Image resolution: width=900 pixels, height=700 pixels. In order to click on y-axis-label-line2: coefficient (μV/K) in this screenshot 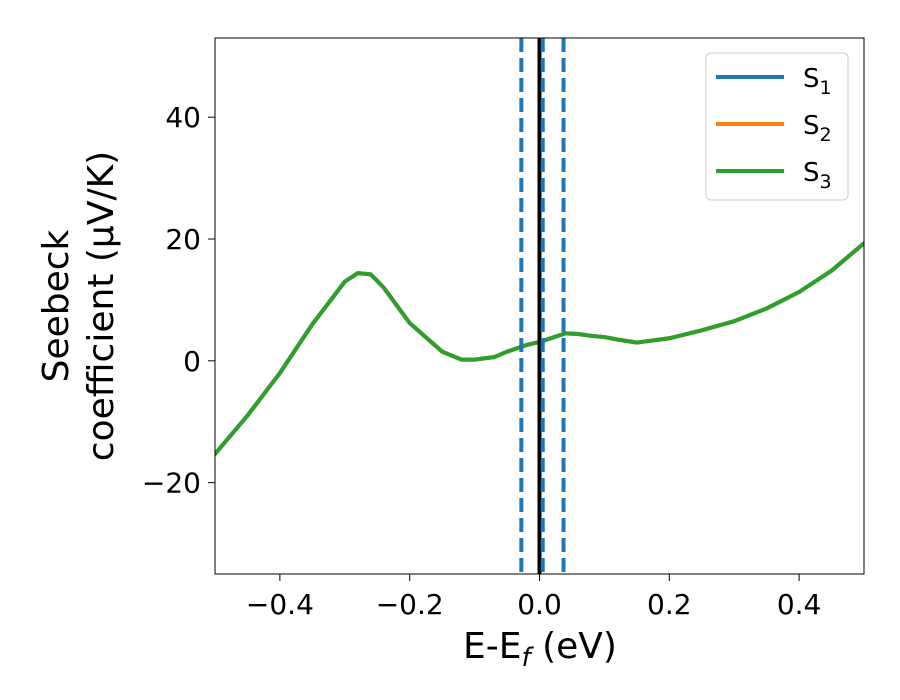, I will do `click(101, 306)`.